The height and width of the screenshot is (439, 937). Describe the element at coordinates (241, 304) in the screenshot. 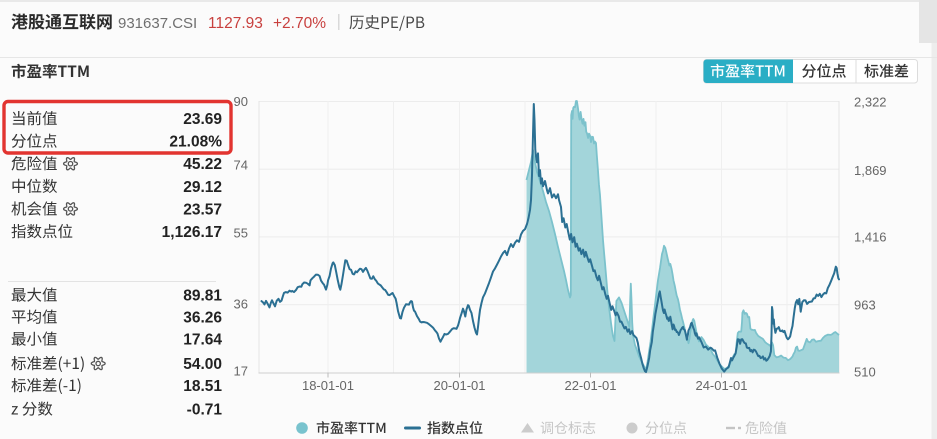

I see `svg-text: 36` at that location.